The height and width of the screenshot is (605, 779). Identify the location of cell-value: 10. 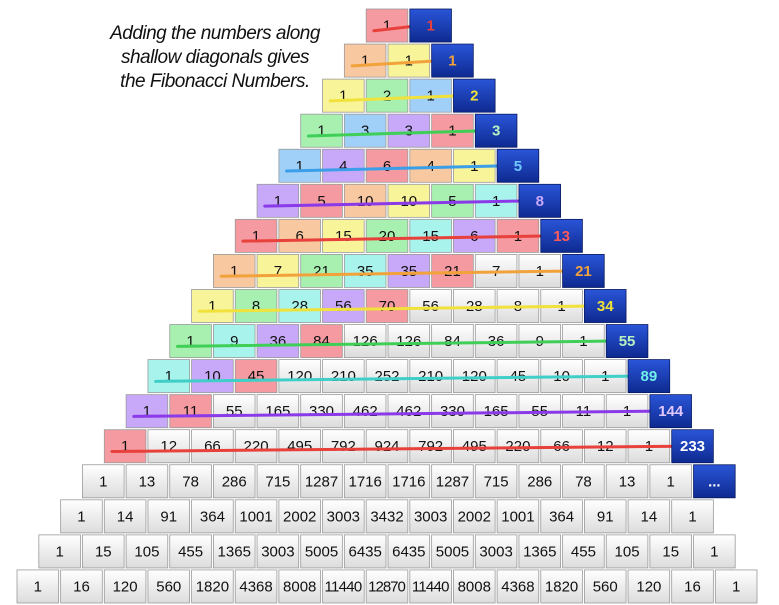
(212, 376).